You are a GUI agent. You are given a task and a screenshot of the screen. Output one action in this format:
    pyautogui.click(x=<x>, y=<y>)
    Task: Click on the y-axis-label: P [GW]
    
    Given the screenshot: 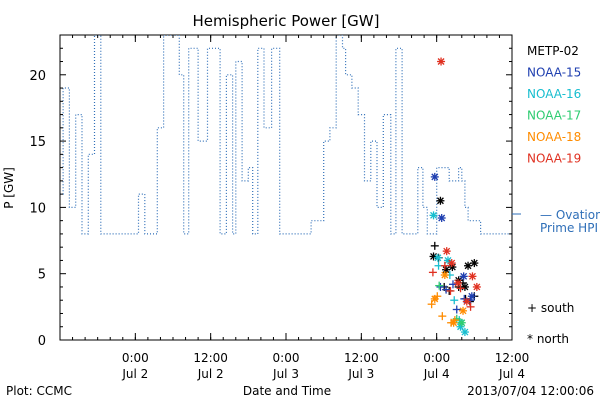 What is the action you would take?
    pyautogui.click(x=9, y=188)
    